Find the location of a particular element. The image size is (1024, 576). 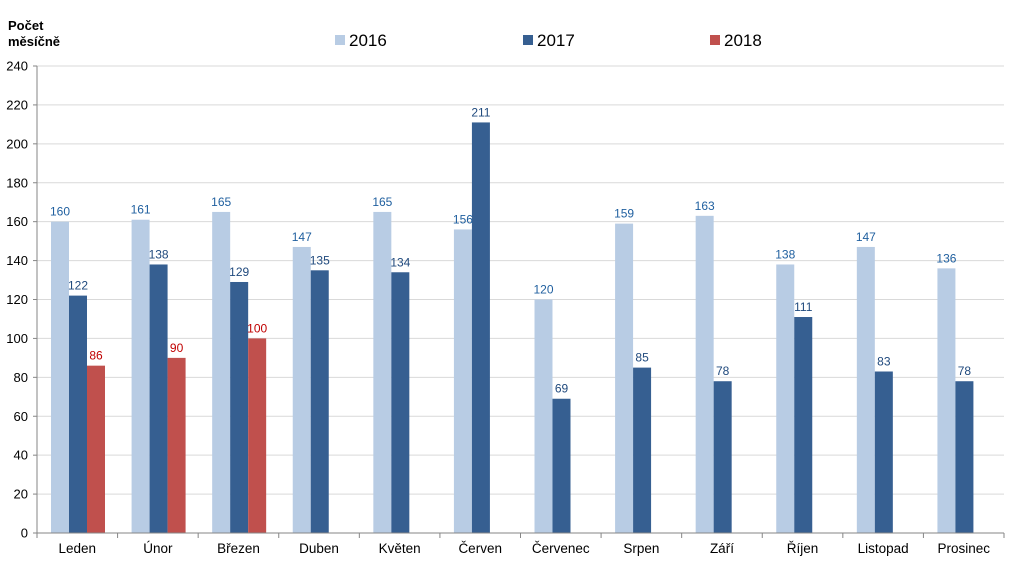

bar-2016-Srpen is located at coordinates (624, 378).